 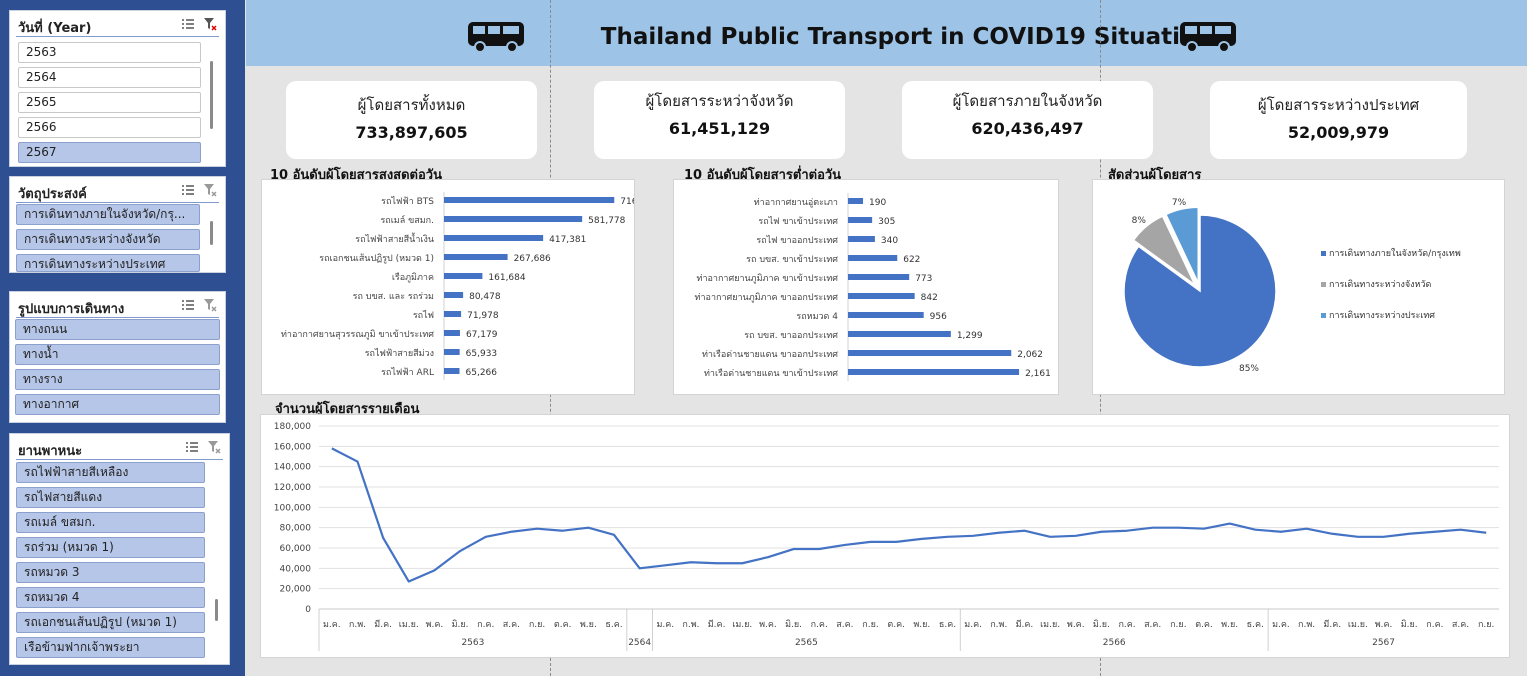 What do you see at coordinates (921, 625) in the screenshot?
I see `x-tick-label: พ.ย.` at bounding box center [921, 625].